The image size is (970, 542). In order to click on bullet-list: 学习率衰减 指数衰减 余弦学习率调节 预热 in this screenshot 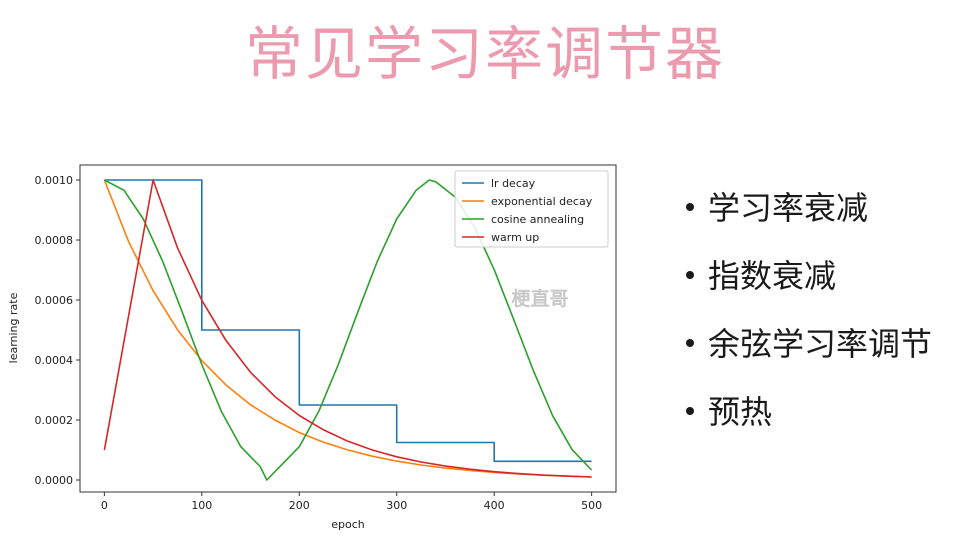, I will do `click(809, 322)`.